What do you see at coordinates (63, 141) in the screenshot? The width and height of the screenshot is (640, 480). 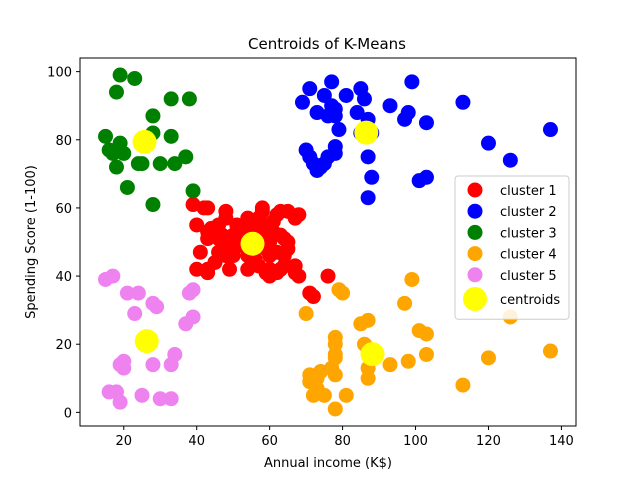 I see `y-tick-label: 80` at bounding box center [63, 141].